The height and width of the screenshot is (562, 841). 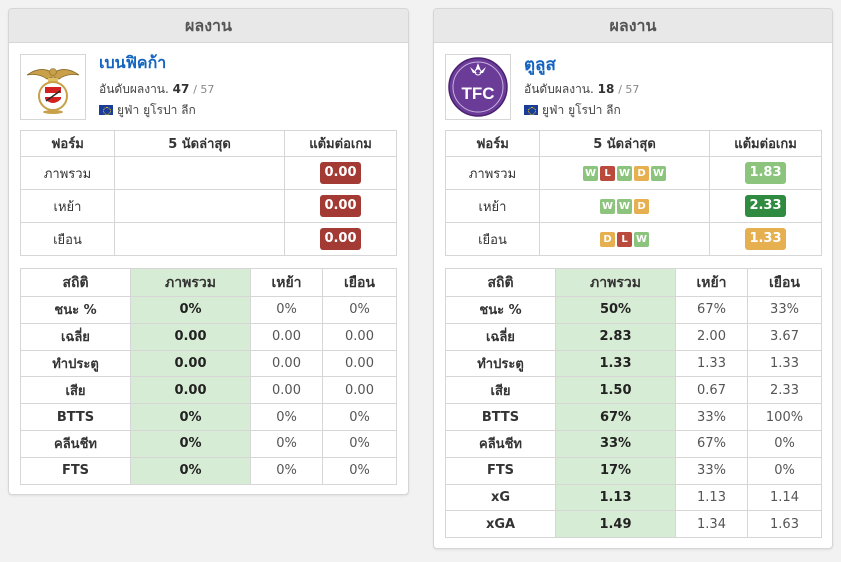 What do you see at coordinates (784, 497) in the screenshot?
I see `stat-away: 1.14` at bounding box center [784, 497].